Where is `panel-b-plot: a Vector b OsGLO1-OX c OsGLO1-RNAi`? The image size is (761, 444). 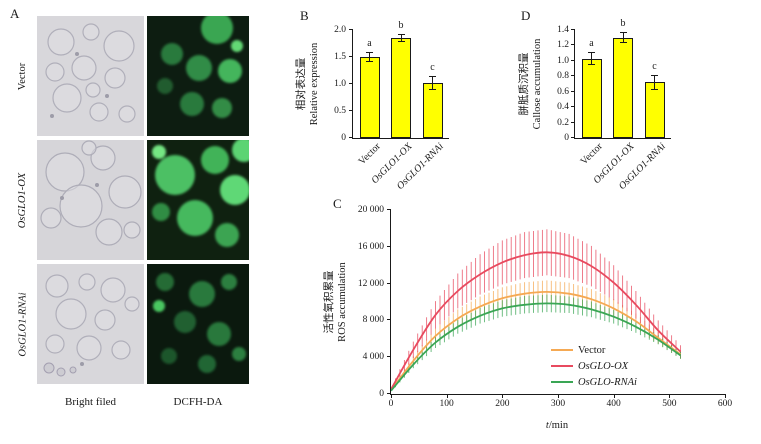 panel-b-plot: a Vector b OsGLO1-OX c OsGLO1-RNAi is located at coordinates (399, 106).